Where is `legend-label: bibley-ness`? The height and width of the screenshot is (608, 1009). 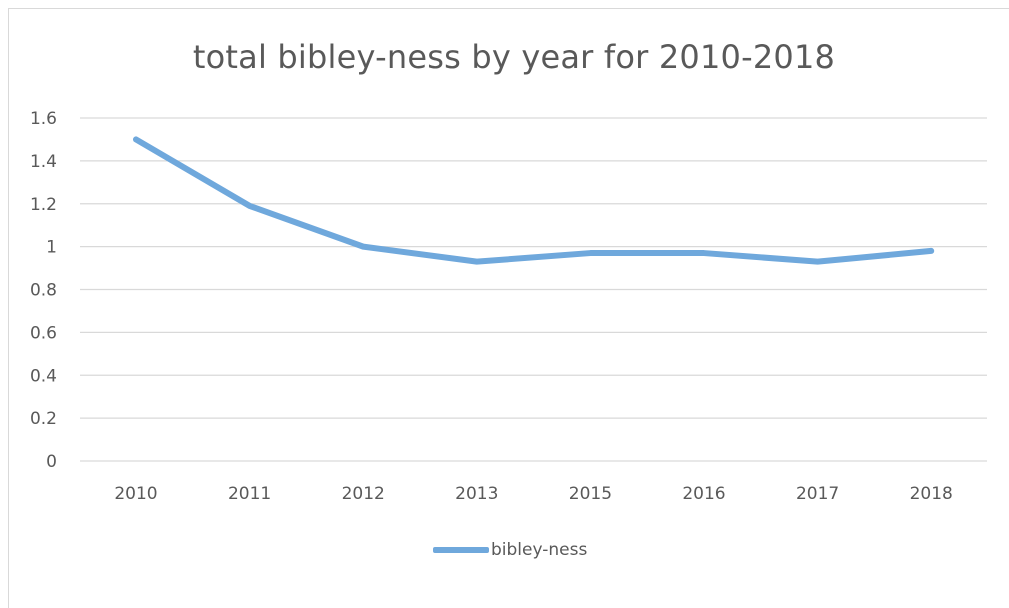 legend-label: bibley-ness is located at coordinates (539, 550).